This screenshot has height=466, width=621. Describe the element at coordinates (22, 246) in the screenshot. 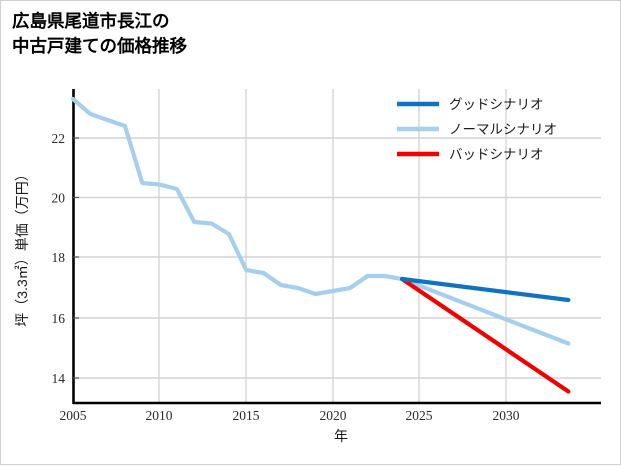

I see `y-axis-label: 坪（3.3㎡）単価（万円）` at that location.